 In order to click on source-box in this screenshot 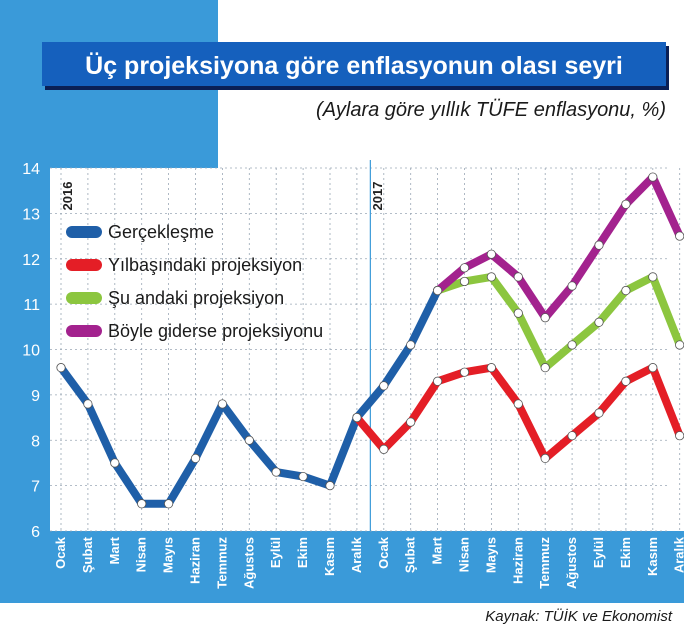, I will do `click(562, 615)`.